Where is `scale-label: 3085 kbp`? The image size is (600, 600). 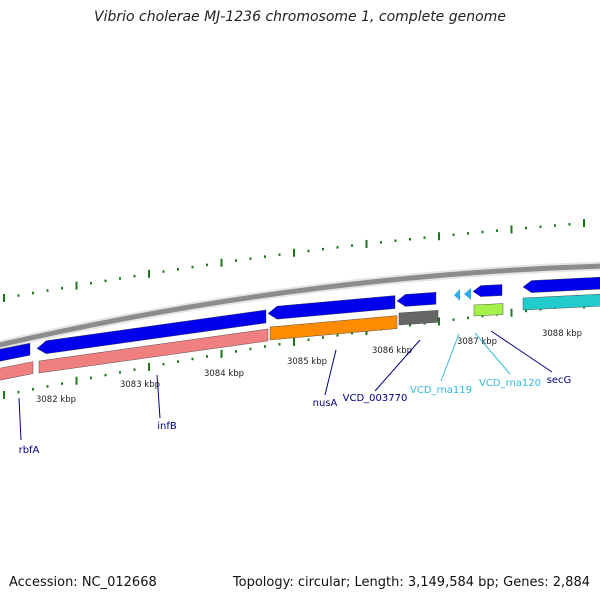 scale-label: 3085 kbp is located at coordinates (307, 362).